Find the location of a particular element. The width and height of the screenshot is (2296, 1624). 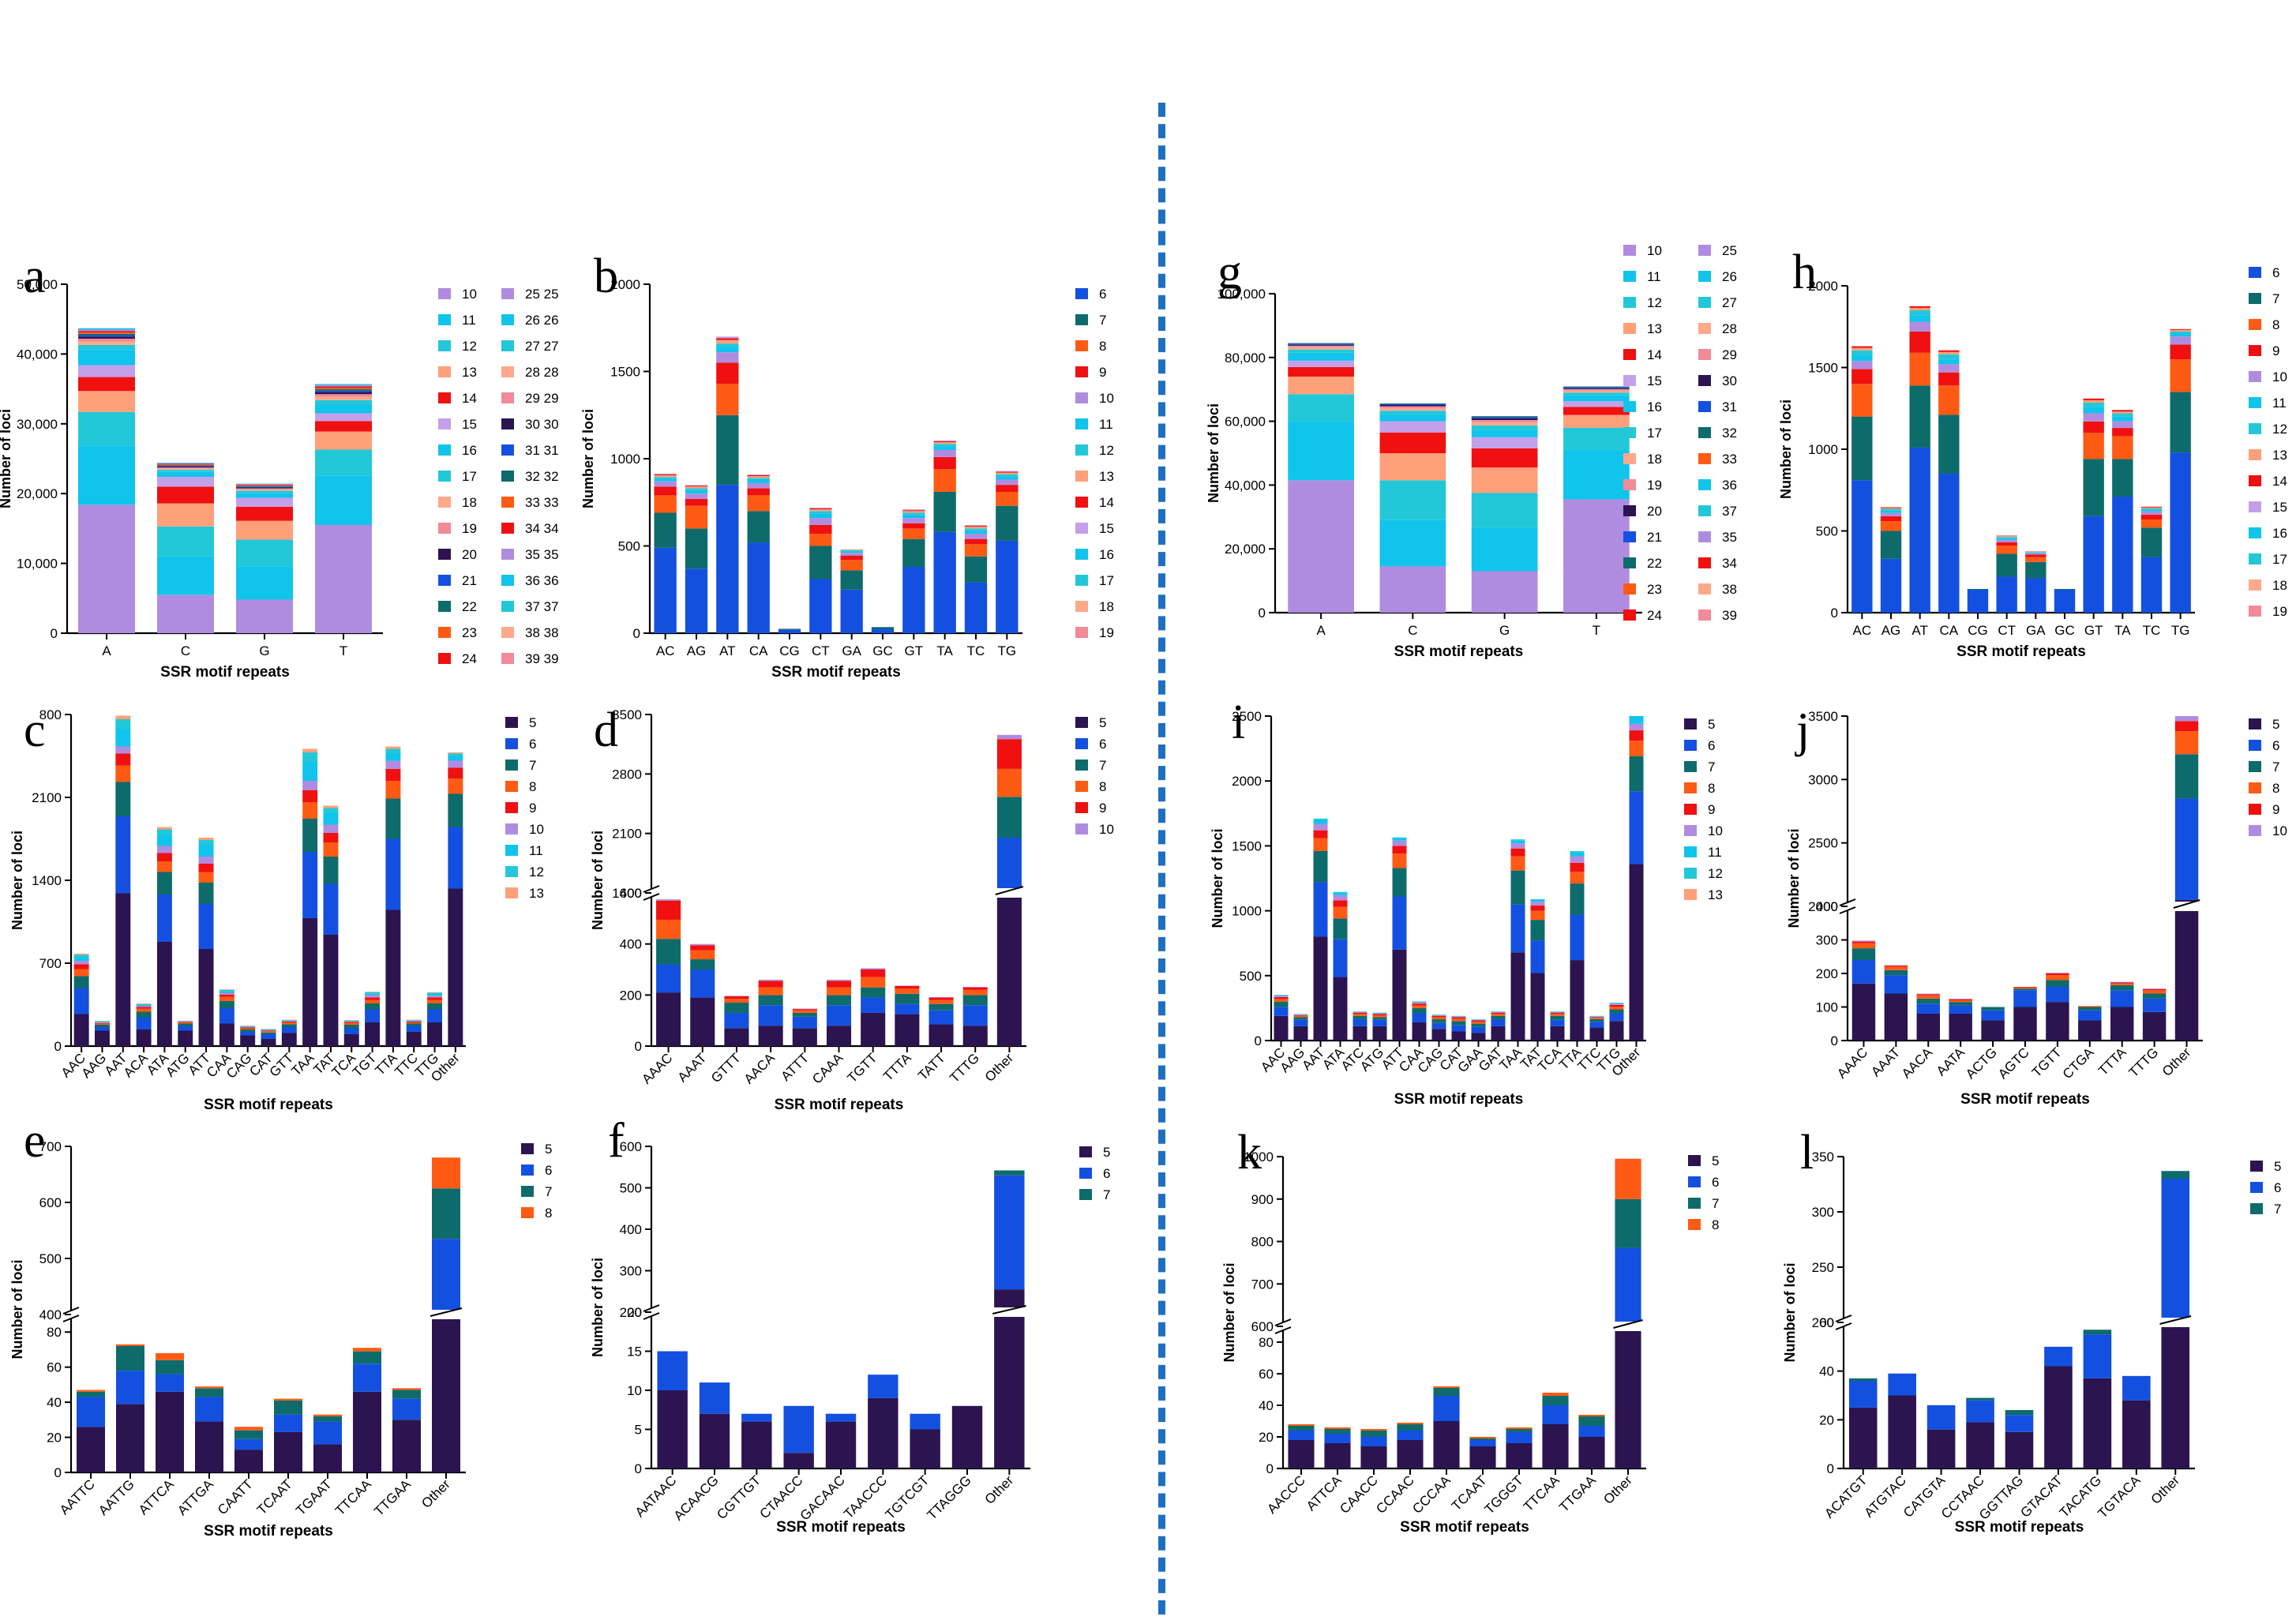

bar-segment-l is located at coordinates (1941, 1449).